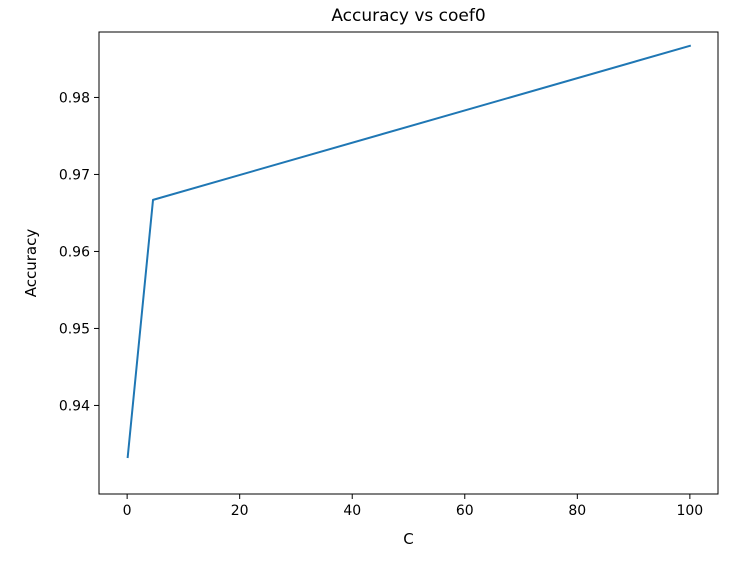 The width and height of the screenshot is (742, 566). What do you see at coordinates (689, 511) in the screenshot?
I see `x-tick-label: 100` at bounding box center [689, 511].